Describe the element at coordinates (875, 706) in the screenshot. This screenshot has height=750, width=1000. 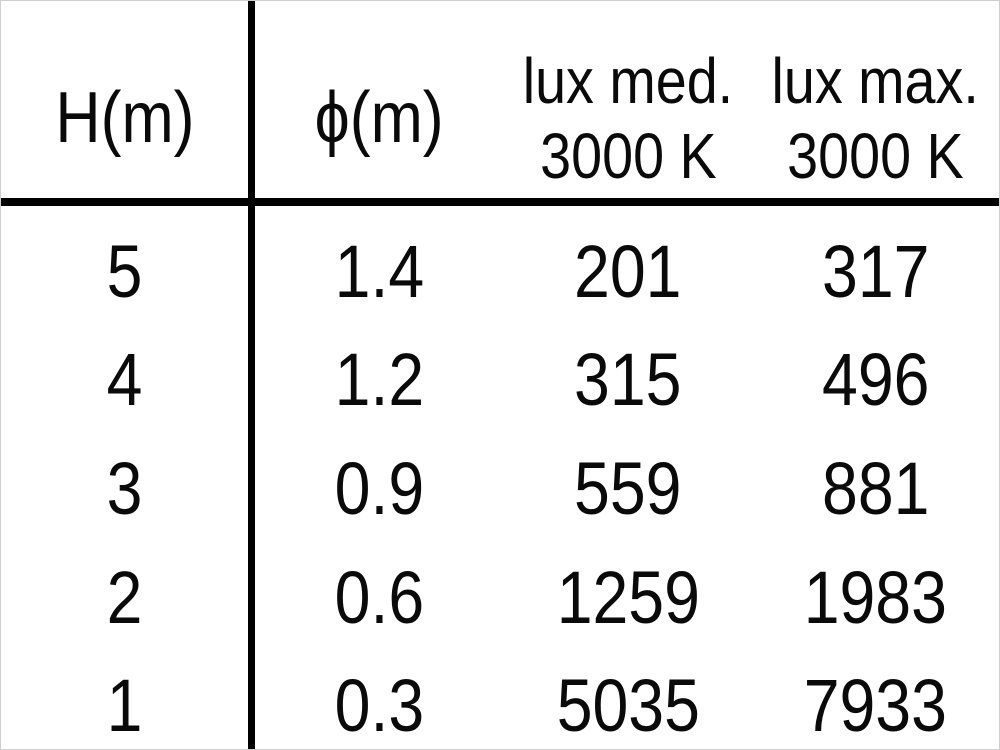
I see `cell-value: 7933` at that location.